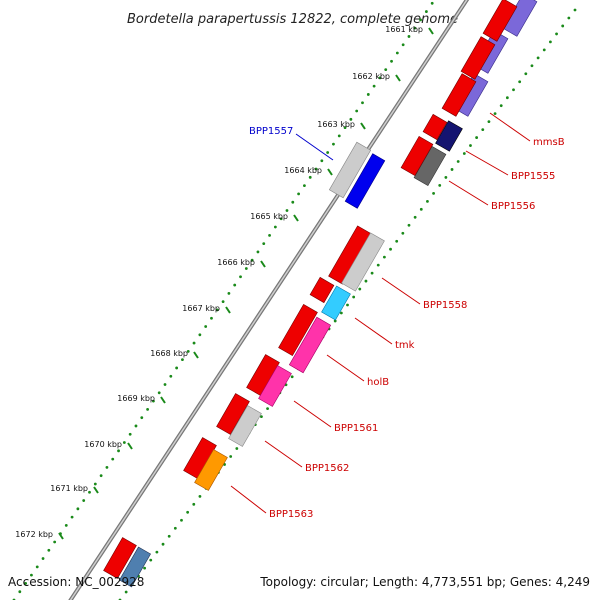 Image resolution: width=600 pixels, height=600 pixels. Describe the element at coordinates (378, 382) in the screenshot. I see `gene-label-holB: holB` at that location.